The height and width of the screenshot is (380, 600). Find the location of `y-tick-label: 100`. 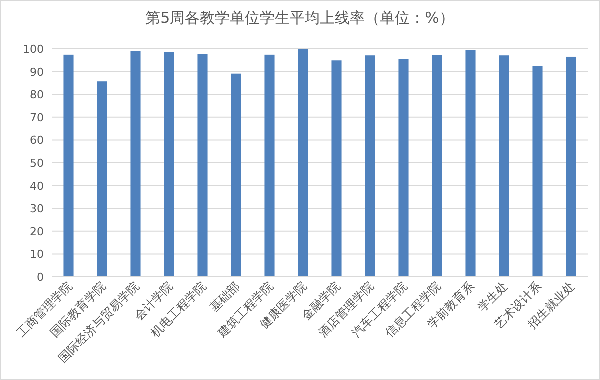

y-tick-label: 100 is located at coordinates (33, 49).